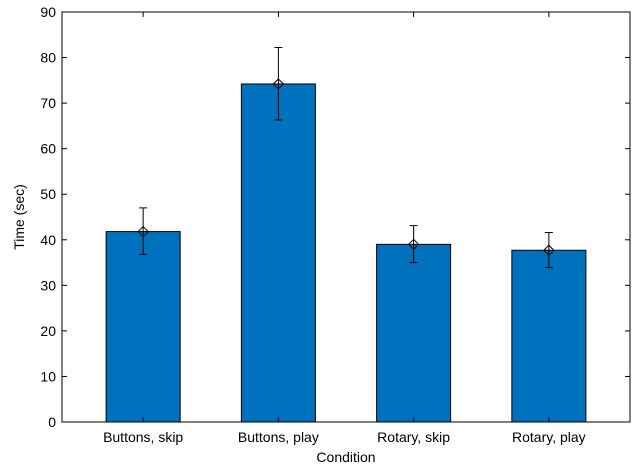 This screenshot has width=642, height=468. What do you see at coordinates (143, 437) in the screenshot?
I see `x-tick-label: Buttons, skip` at bounding box center [143, 437].